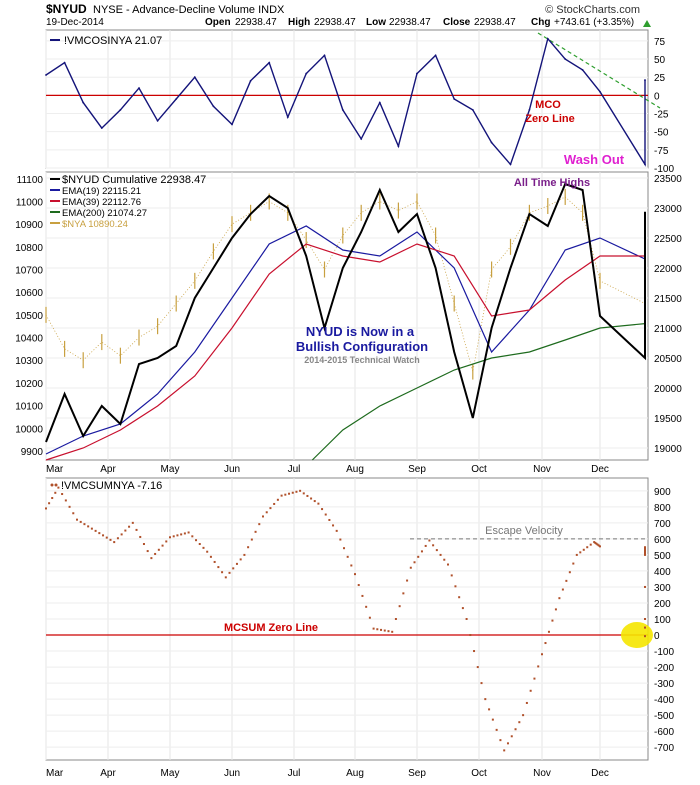 This screenshot has width=700, height=785. I want to click on chg-label: Chg, so click(540, 22).